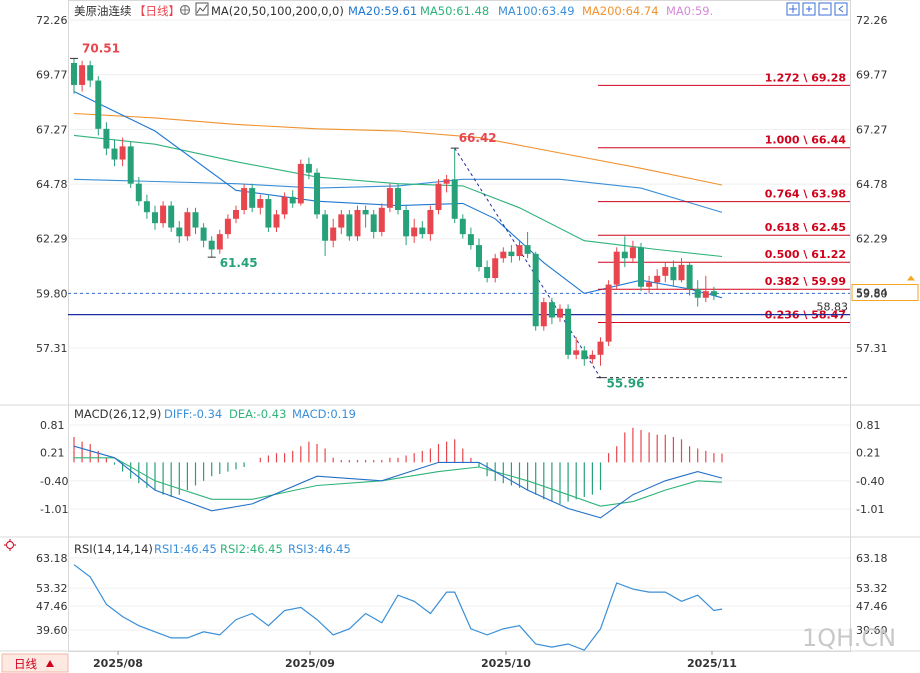 The width and height of the screenshot is (920, 673). I want to click on period-tag: 【日线】, so click(157, 11).